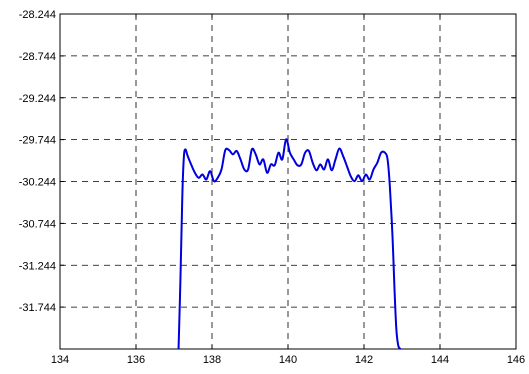 The width and height of the screenshot is (529, 374). What do you see at coordinates (136, 360) in the screenshot?
I see `x-tick-label: 136` at bounding box center [136, 360].